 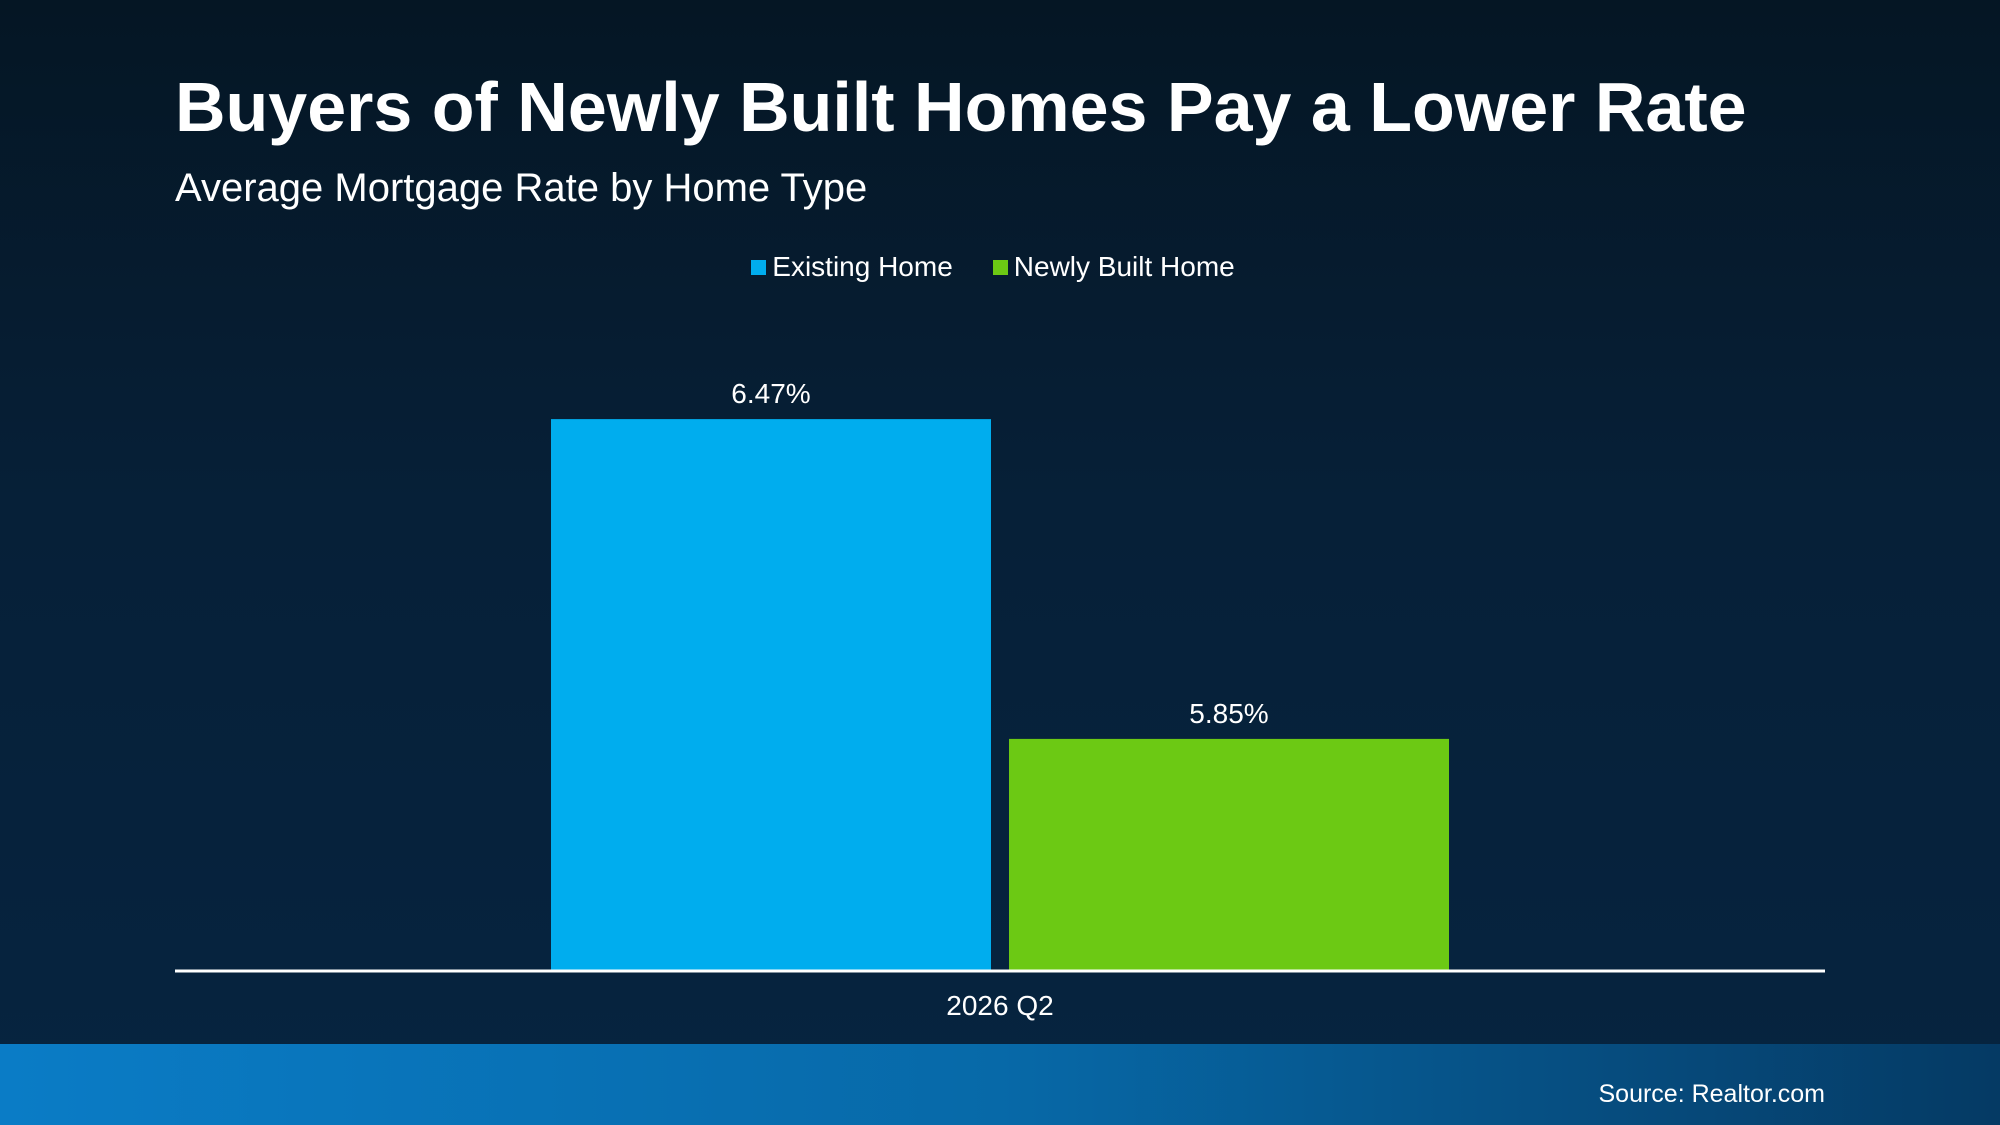 I want to click on legend-swatch-newly-built-home, so click(x=1000, y=267).